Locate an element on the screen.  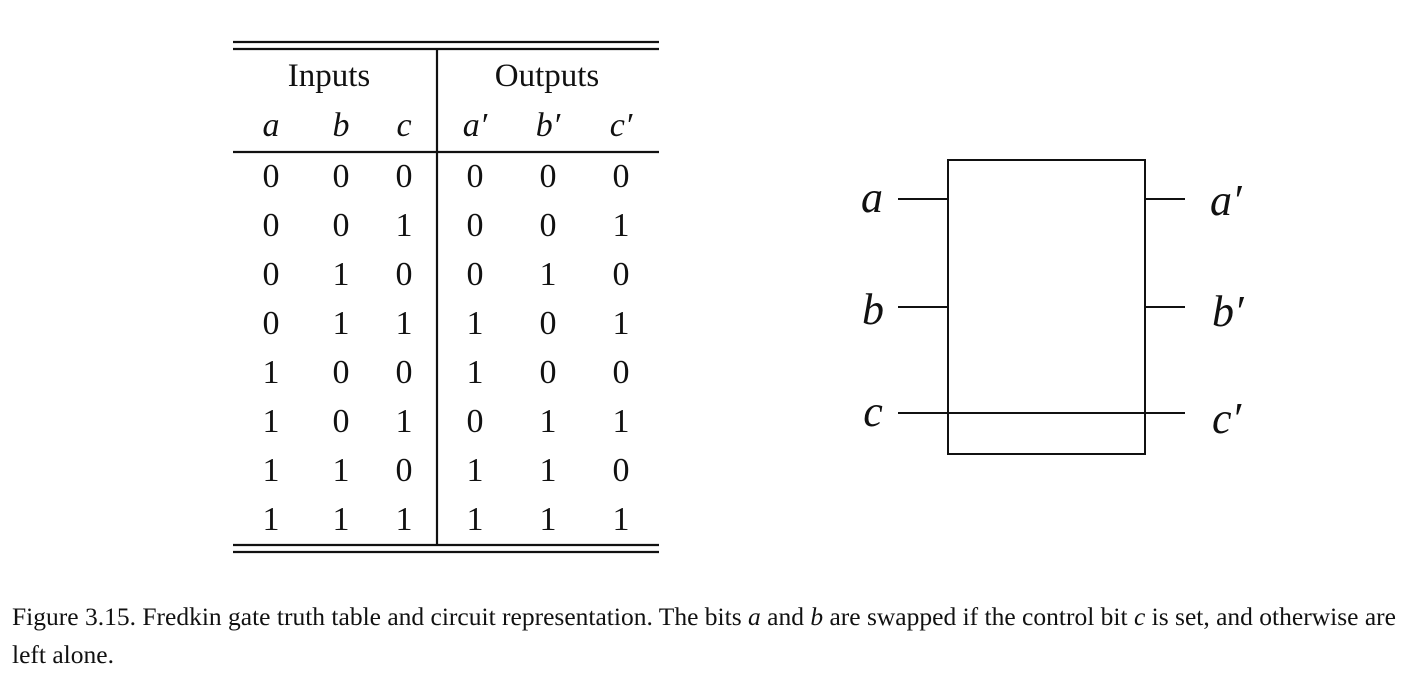
outputs-header: Outputs is located at coordinates (547, 76).